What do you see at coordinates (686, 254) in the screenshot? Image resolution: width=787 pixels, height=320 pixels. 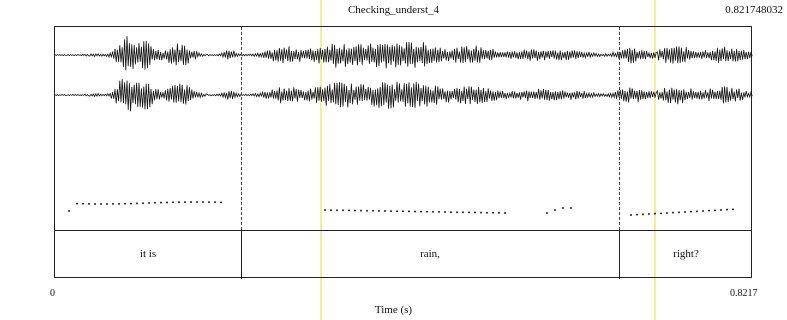 I see `interval-label-3: right?` at bounding box center [686, 254].